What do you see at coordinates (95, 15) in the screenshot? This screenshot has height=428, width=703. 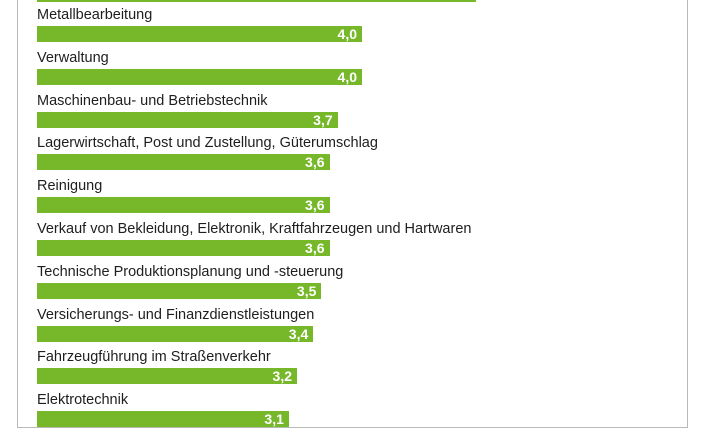 I see `category-label: Metallbearbeitung` at bounding box center [95, 15].